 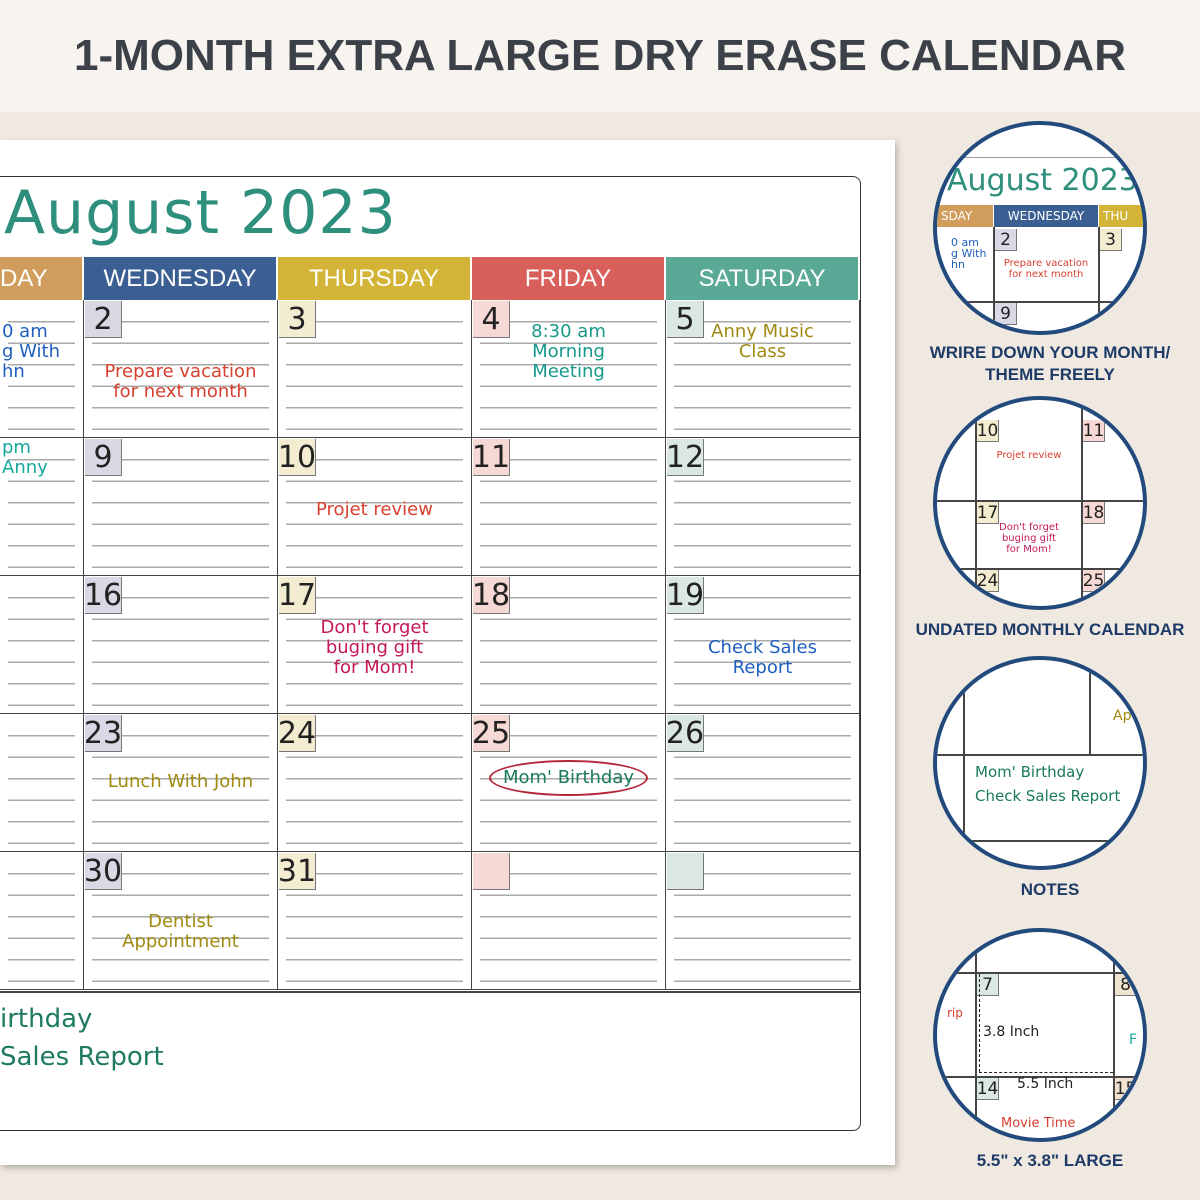 What do you see at coordinates (491, 319) in the screenshot?
I see `date-box: 4` at bounding box center [491, 319].